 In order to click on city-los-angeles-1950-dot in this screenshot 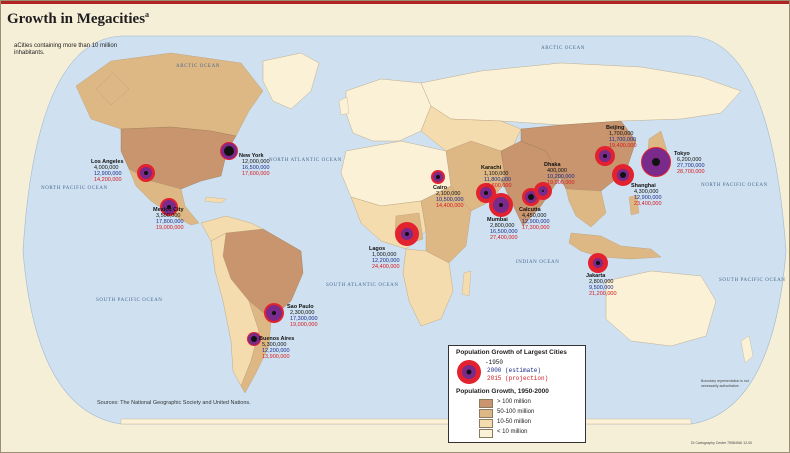, I will do `click(146, 173)`.